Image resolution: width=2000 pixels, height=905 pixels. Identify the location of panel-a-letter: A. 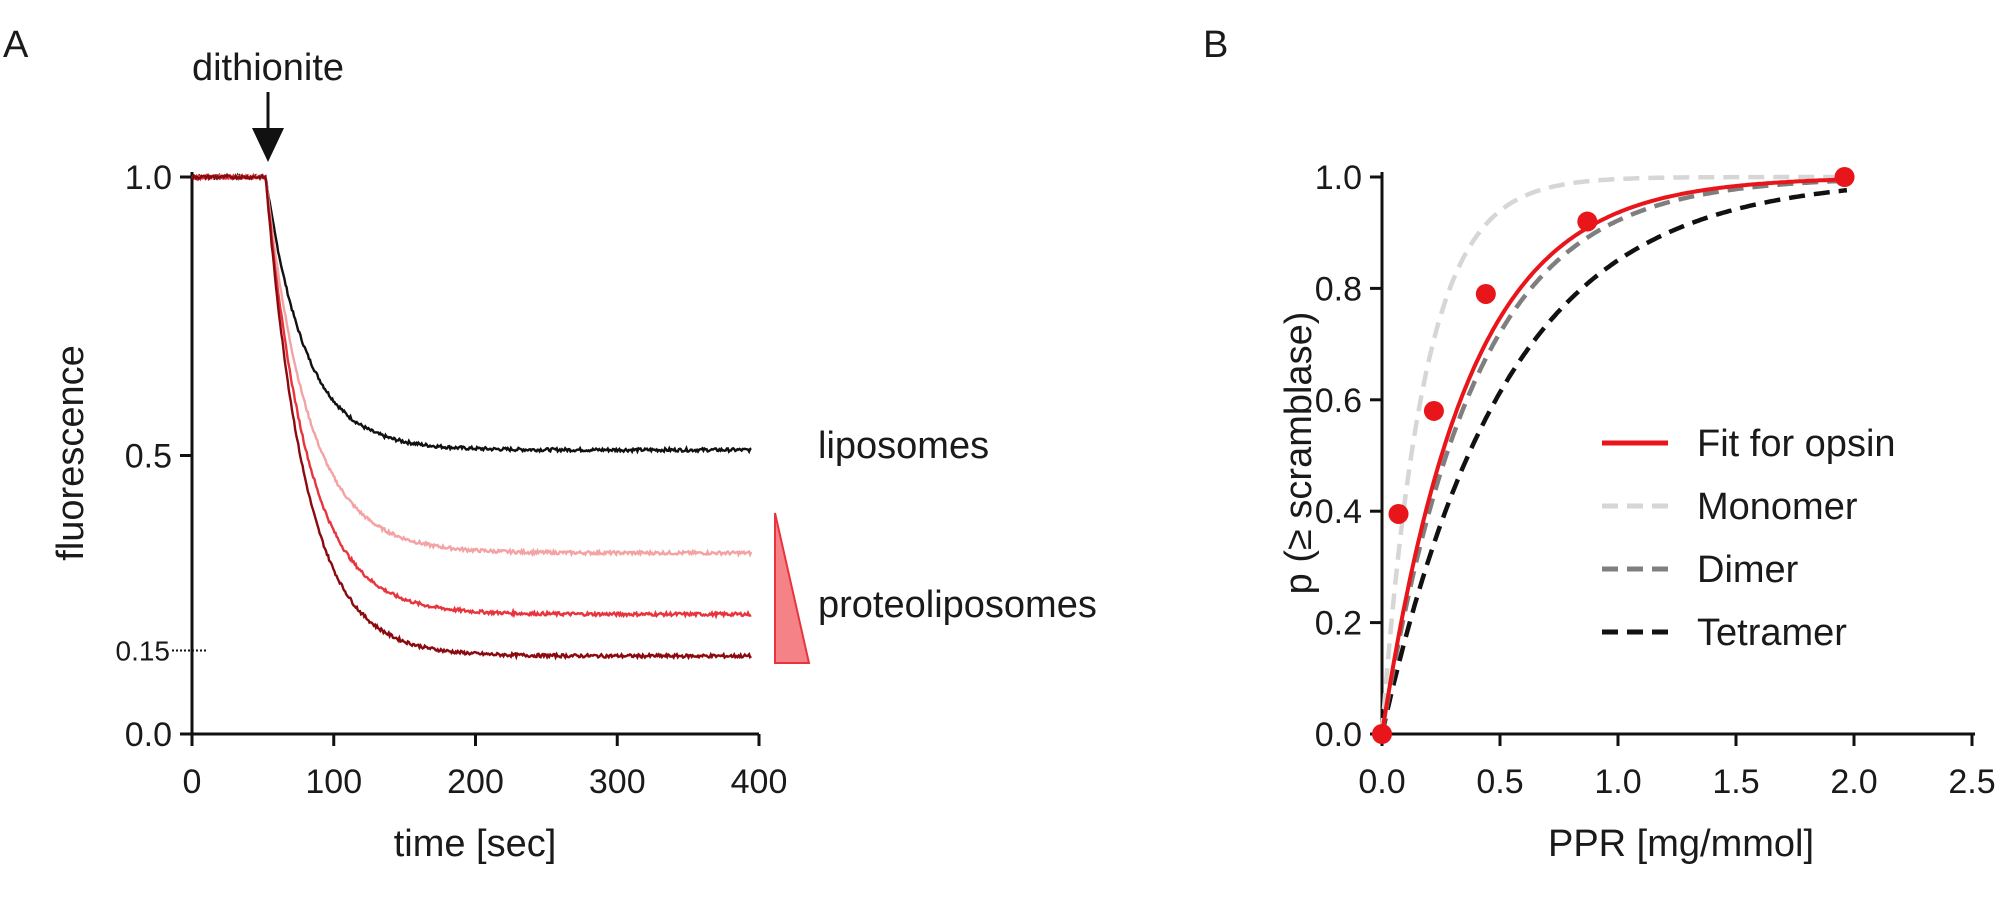
(16, 45).